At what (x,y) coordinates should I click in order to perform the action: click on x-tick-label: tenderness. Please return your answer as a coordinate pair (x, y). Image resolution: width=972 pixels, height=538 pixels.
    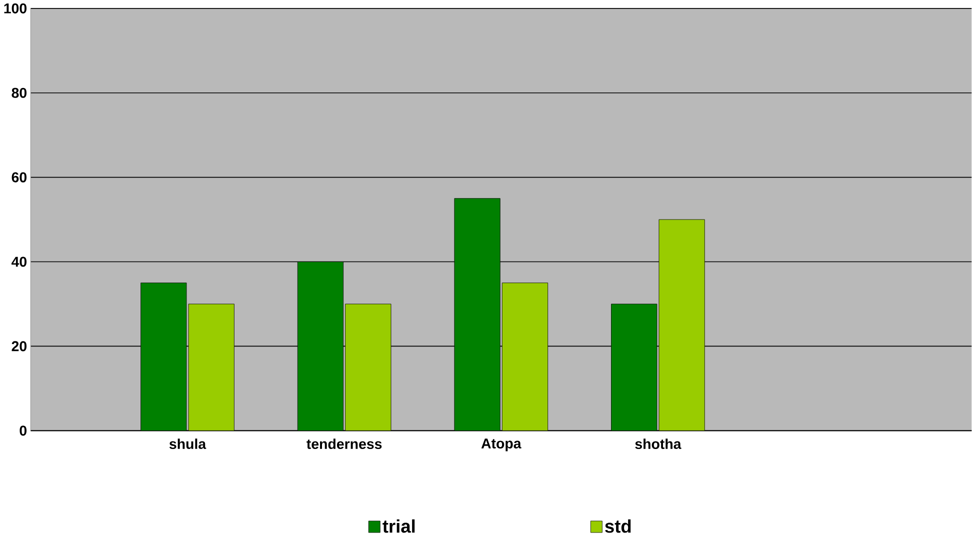
    Looking at the image, I should click on (344, 443).